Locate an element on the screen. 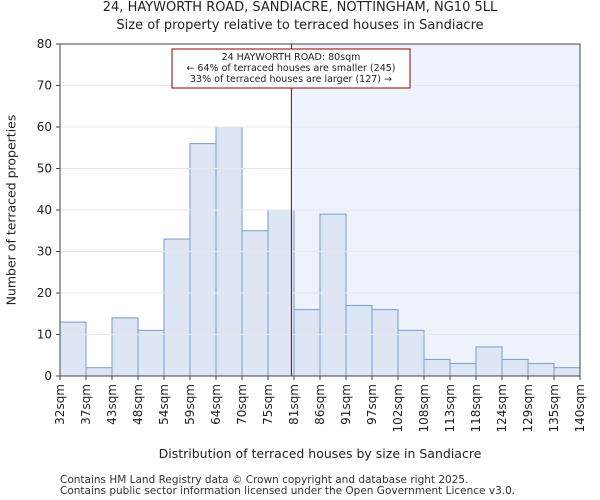  y-tick-label: 10 is located at coordinates (44, 335).